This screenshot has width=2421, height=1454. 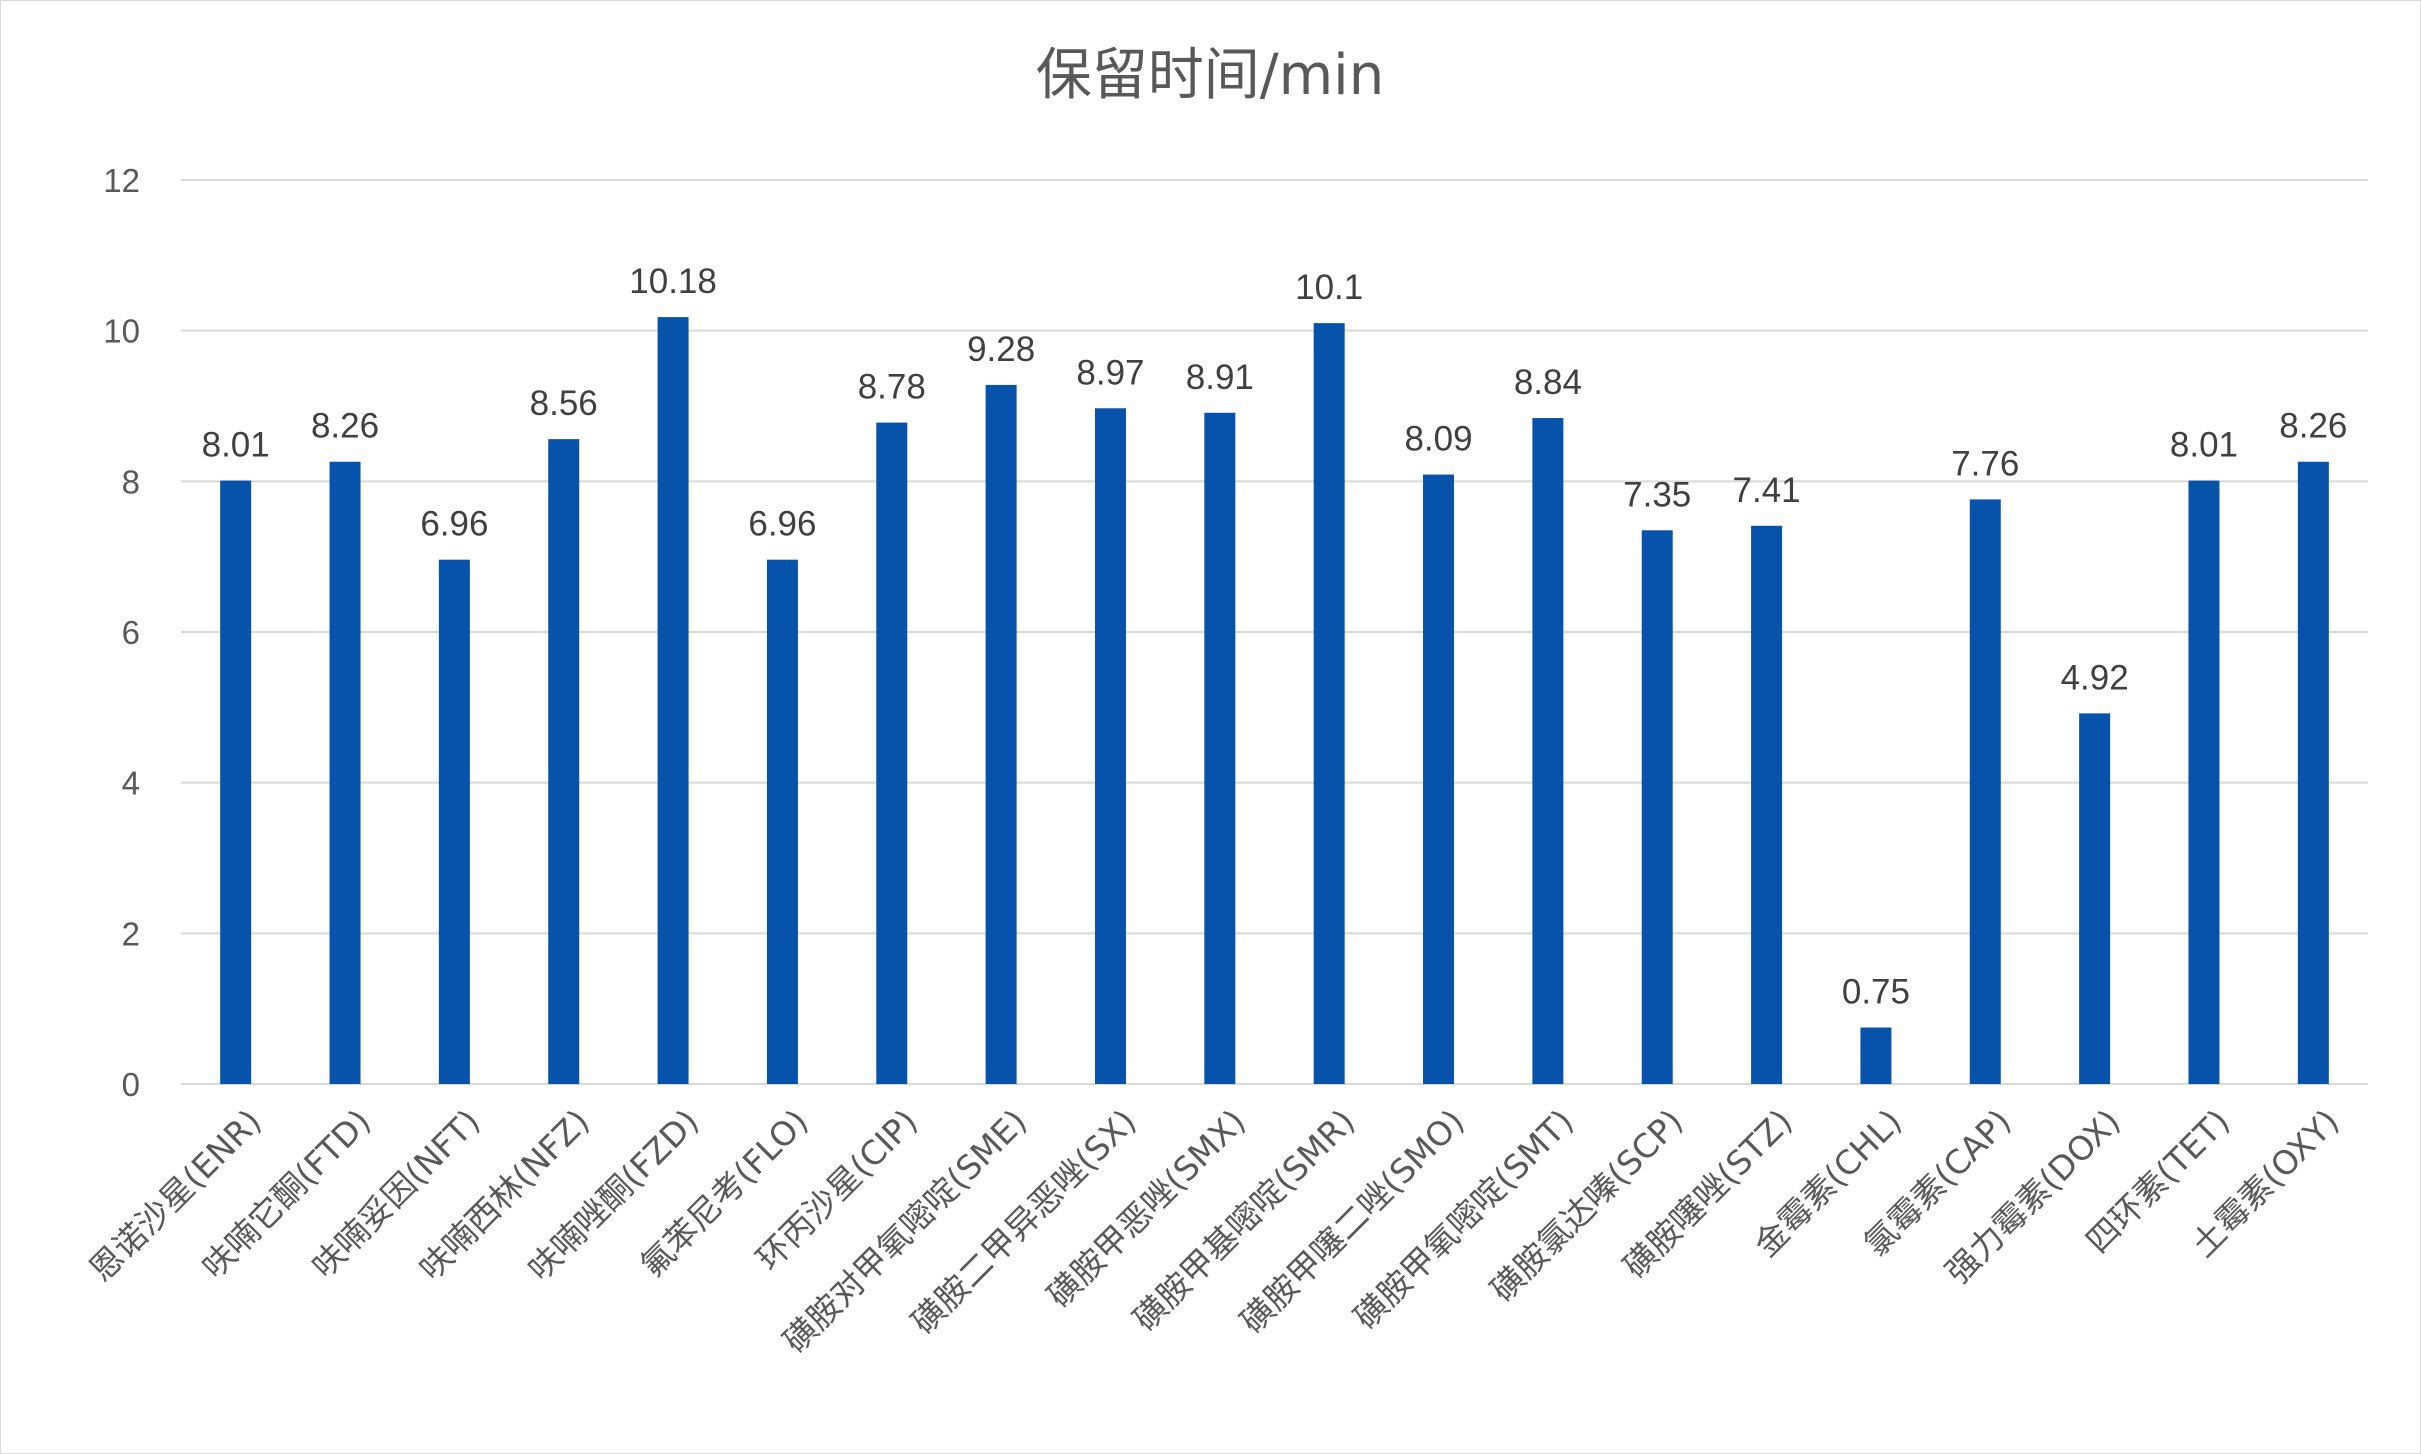 What do you see at coordinates (1985, 463) in the screenshot?
I see `data-label: 7.76` at bounding box center [1985, 463].